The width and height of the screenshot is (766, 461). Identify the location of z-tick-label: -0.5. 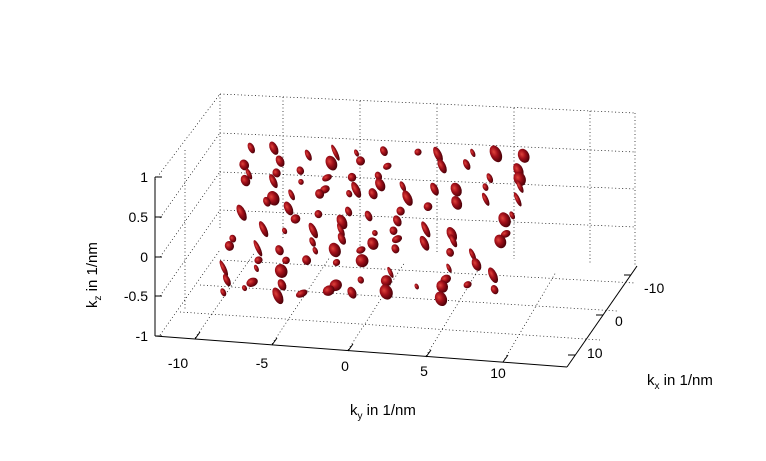
(136, 296).